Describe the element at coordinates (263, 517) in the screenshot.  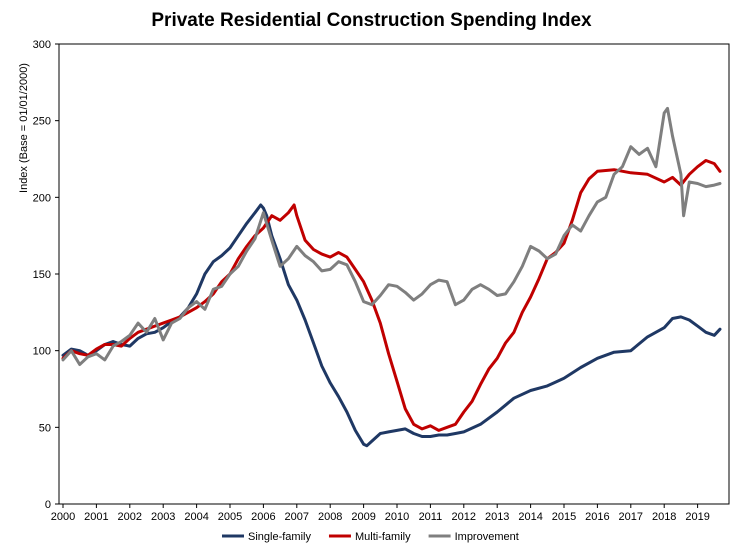
I see `x-tick-label: 2006` at that location.